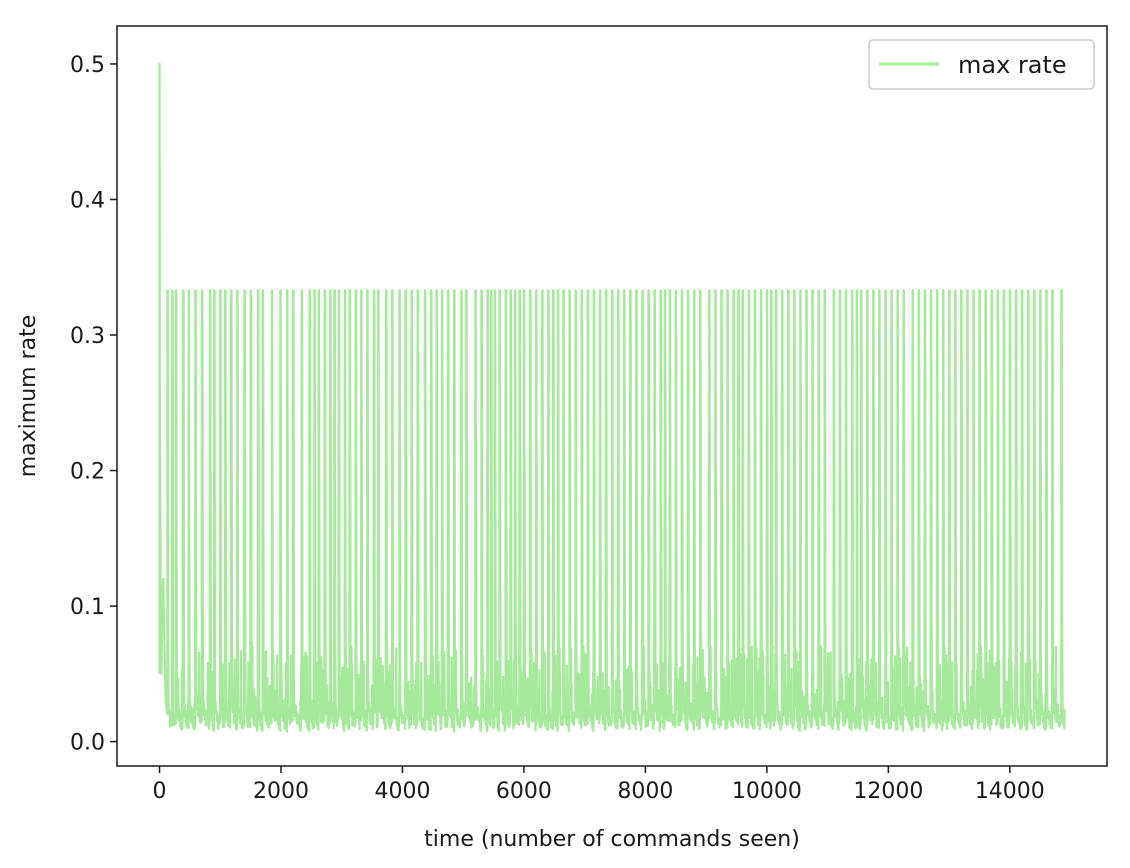 The height and width of the screenshot is (868, 1130). Describe the element at coordinates (87, 743) in the screenshot. I see `y-tick-label: 0.0` at that location.